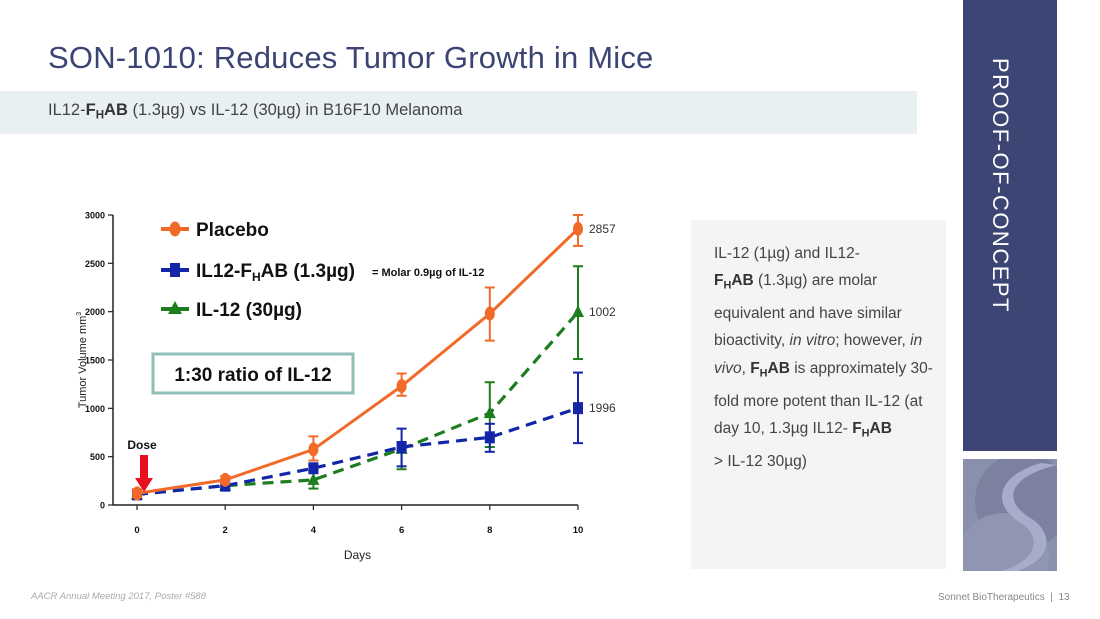 The width and height of the screenshot is (1100, 619). I want to click on summary-in-vivo: in vivo, so click(818, 354).